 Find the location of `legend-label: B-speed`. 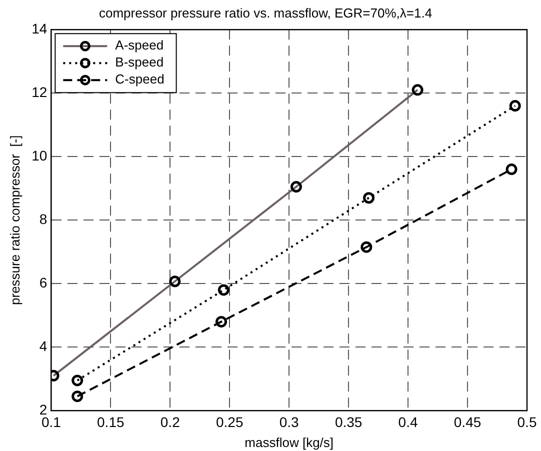

legend-label: B-speed is located at coordinates (139, 62).